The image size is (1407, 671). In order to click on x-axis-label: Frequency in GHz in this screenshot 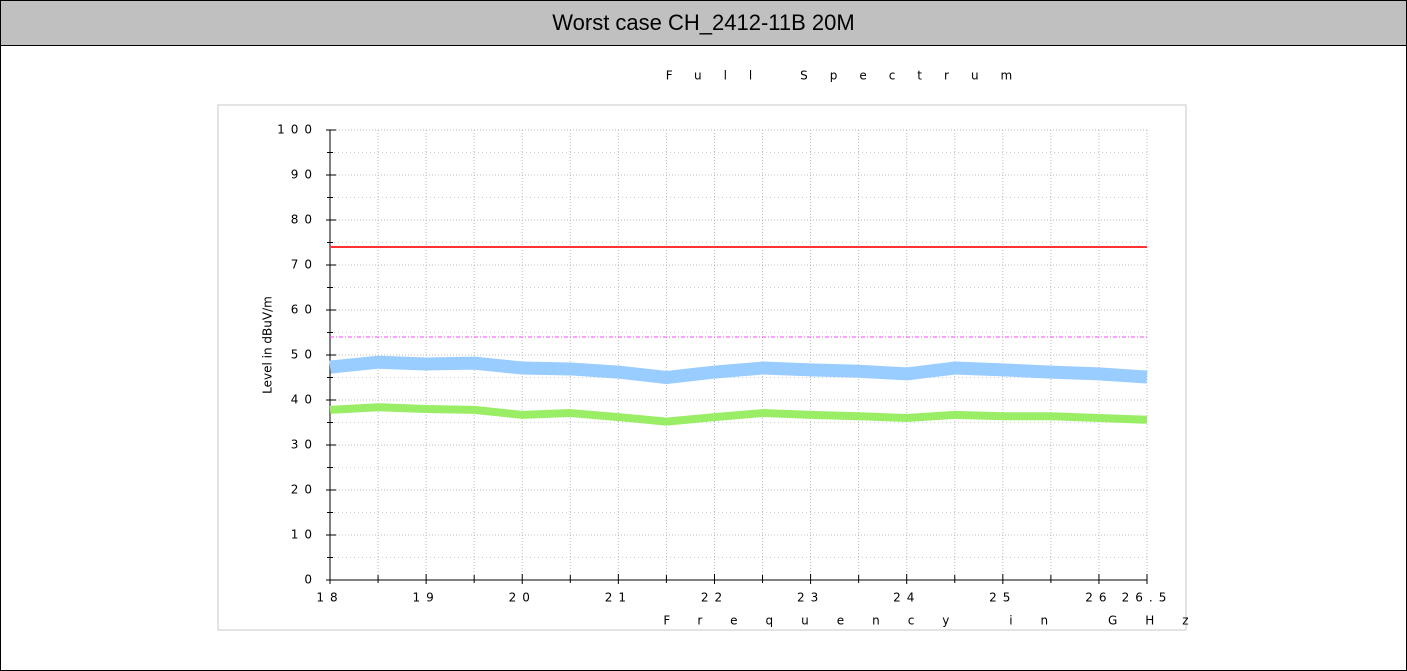, I will do `click(939, 621)`.